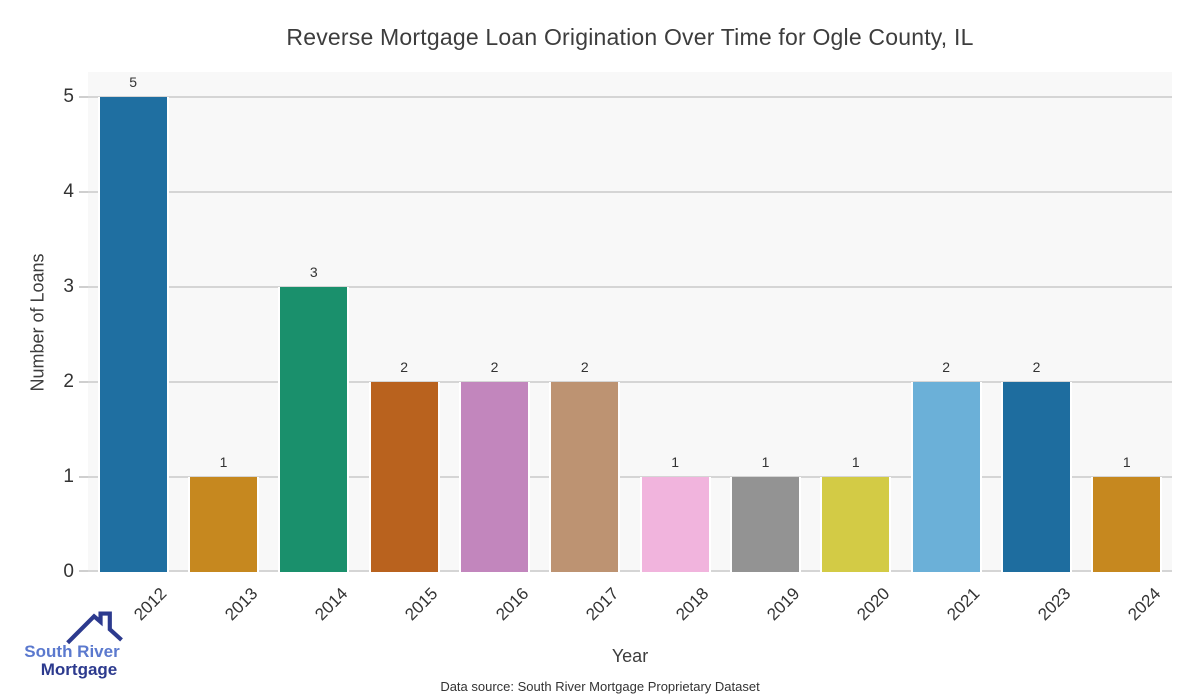 Image resolution: width=1200 pixels, height=700 pixels. Describe the element at coordinates (1053, 604) in the screenshot. I see `x-axis-tick-label: 2023` at that location.